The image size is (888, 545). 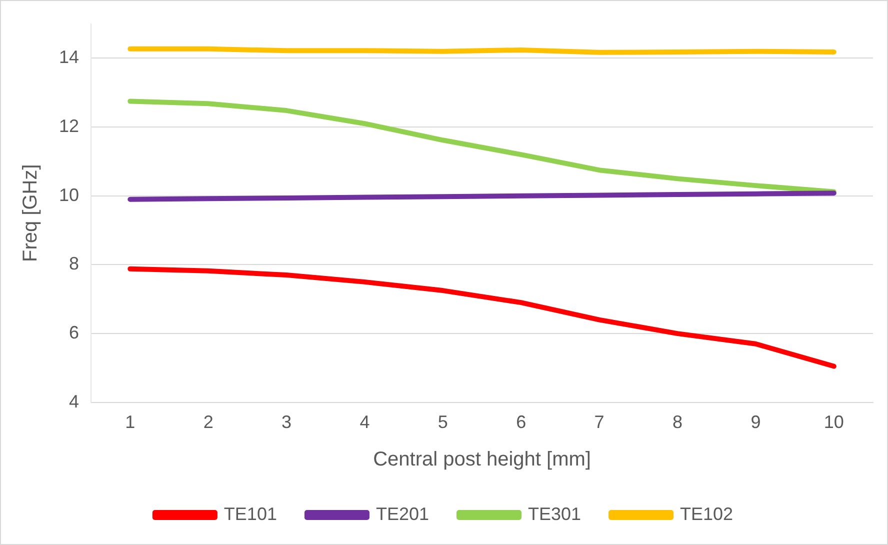 I want to click on x-tick-label: 10, so click(x=834, y=422).